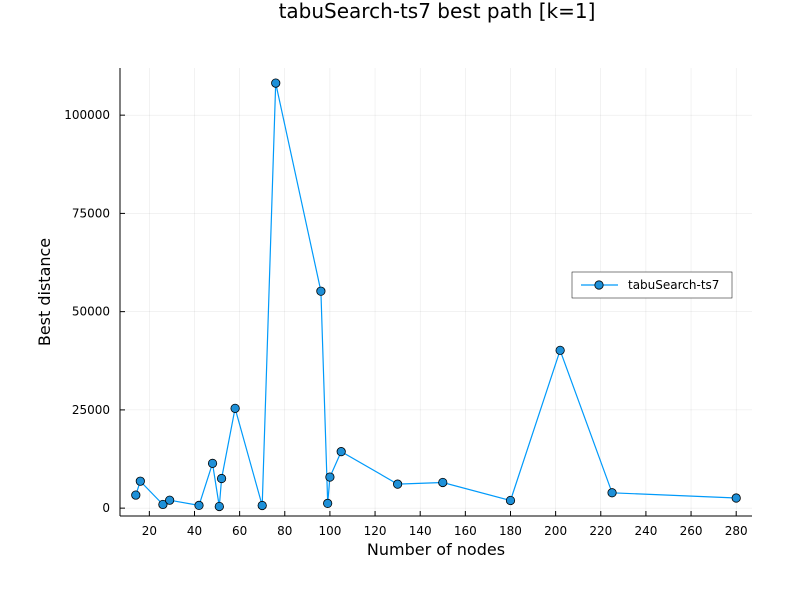 The width and height of the screenshot is (800, 600). I want to click on y-tick-label: 0, so click(106, 508).